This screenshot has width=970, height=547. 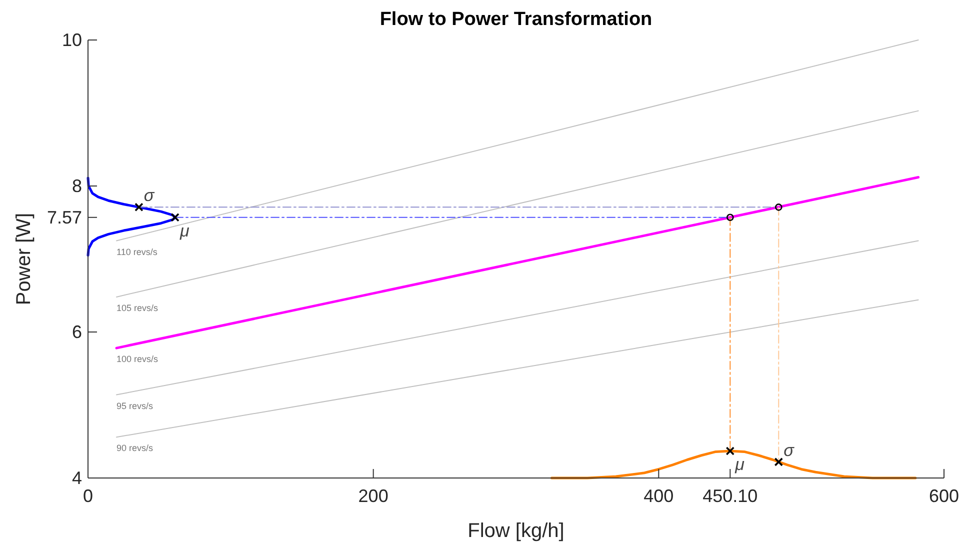 What do you see at coordinates (944, 496) in the screenshot?
I see `x-tick-label: 600` at bounding box center [944, 496].